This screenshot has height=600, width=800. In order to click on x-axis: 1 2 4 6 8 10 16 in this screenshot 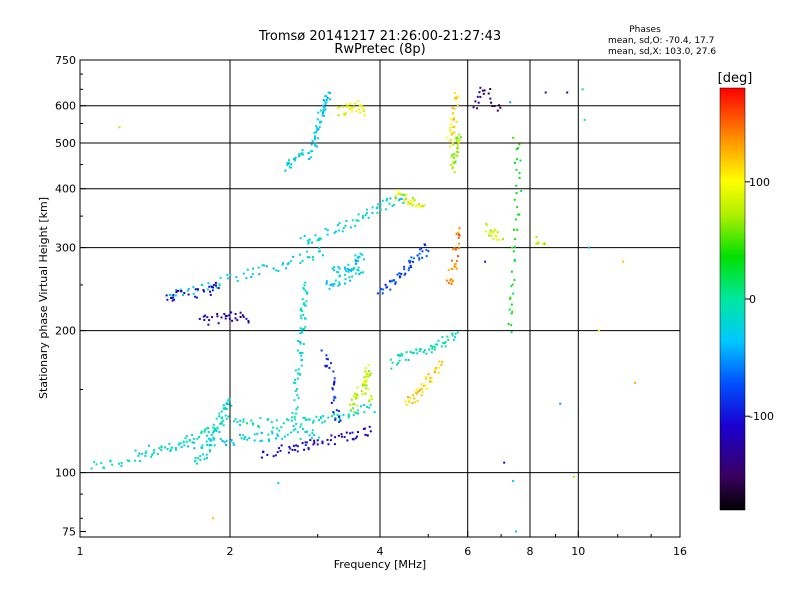, I will do `click(382, 544)`.